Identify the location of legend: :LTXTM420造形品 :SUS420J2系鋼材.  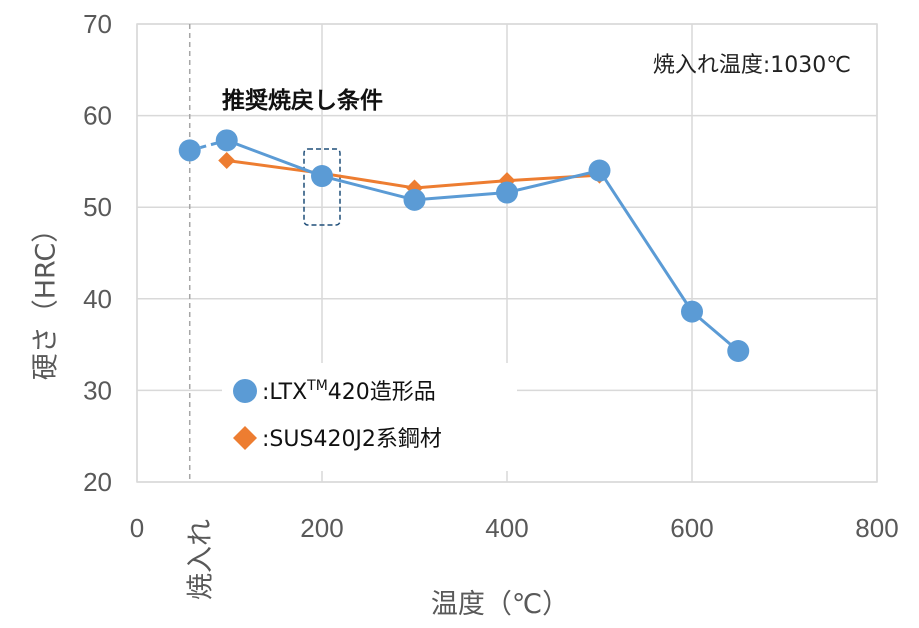
(369, 417).